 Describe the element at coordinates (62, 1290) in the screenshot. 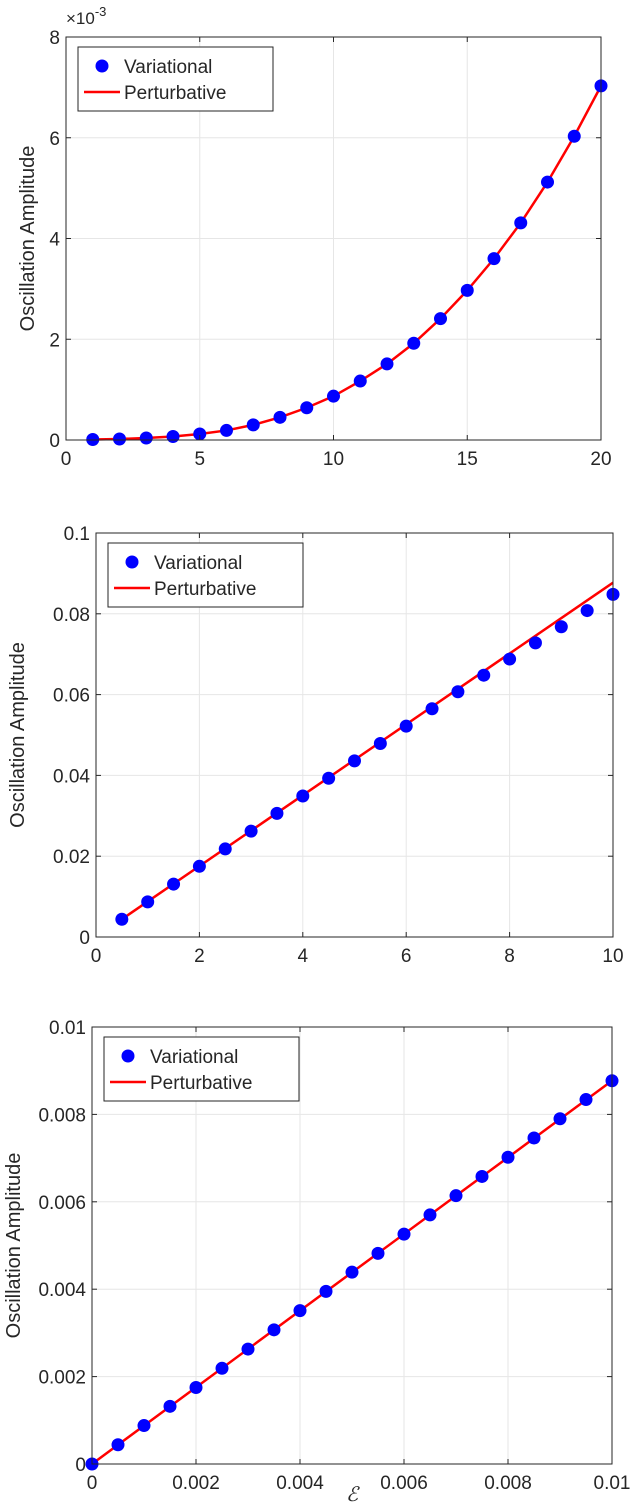

I see `y-tick-label: 0.004` at that location.